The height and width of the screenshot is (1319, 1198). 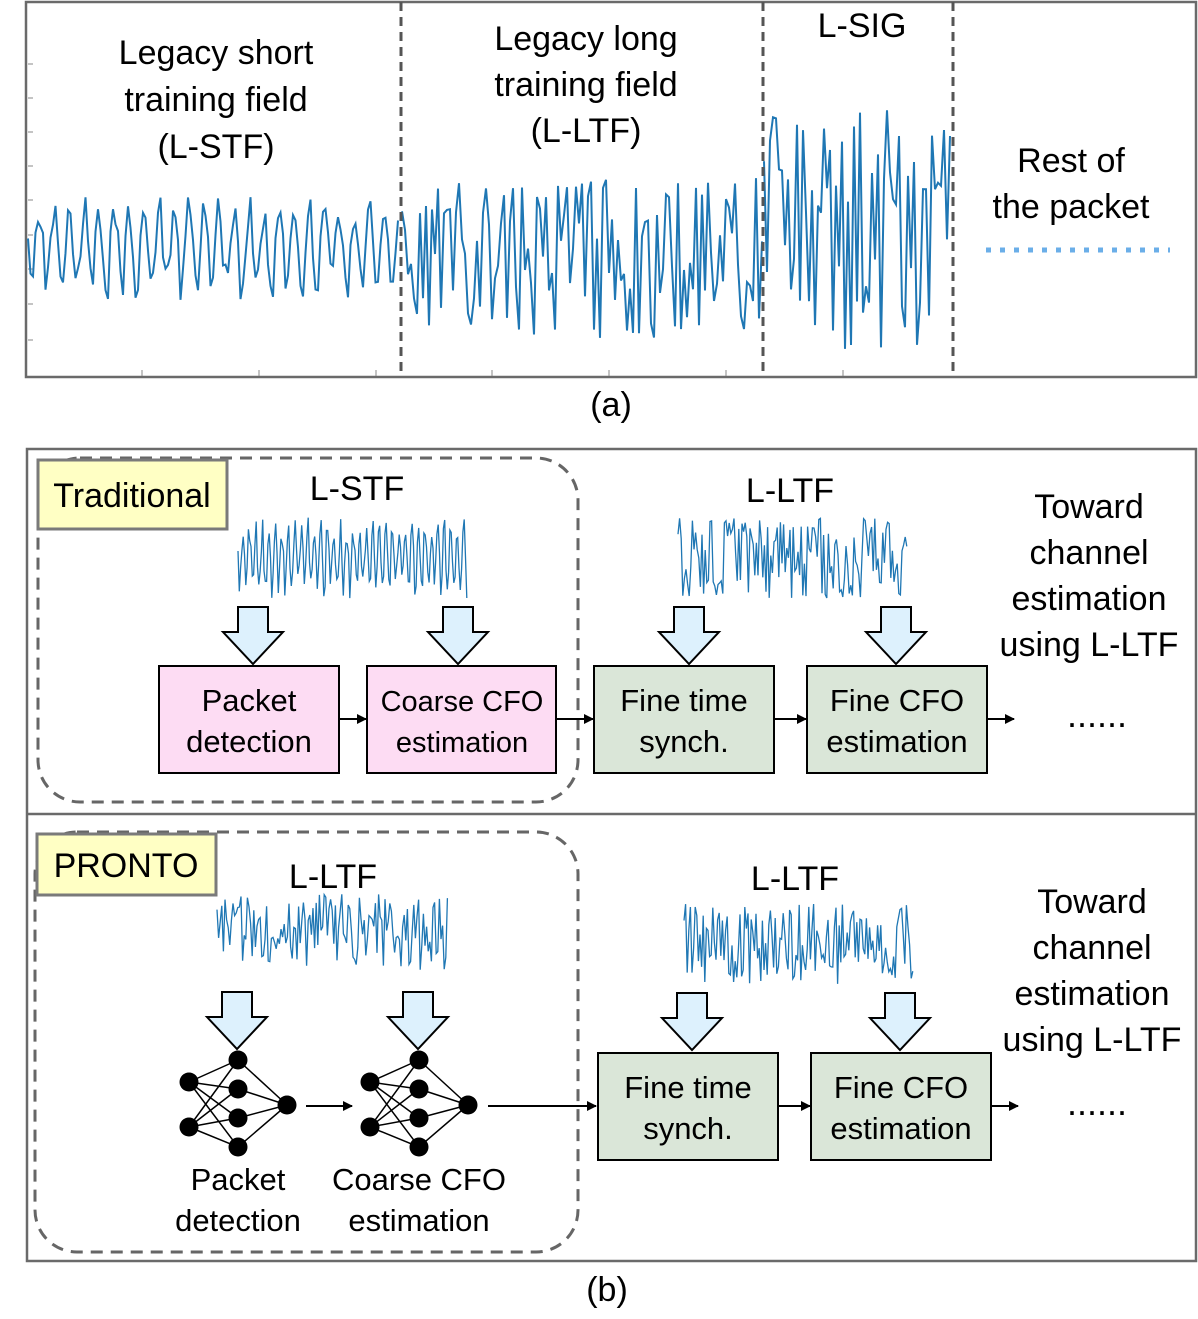 I want to click on pronto-dashed-group, so click(x=306, y=1042).